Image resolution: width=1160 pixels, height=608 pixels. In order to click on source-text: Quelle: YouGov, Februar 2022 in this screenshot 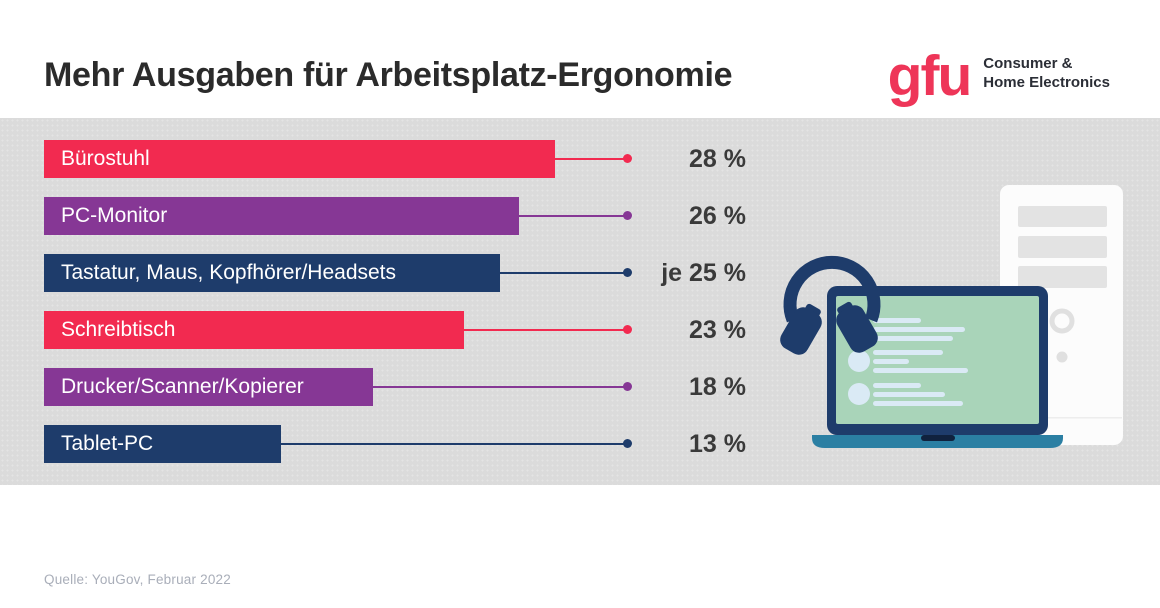, I will do `click(137, 579)`.